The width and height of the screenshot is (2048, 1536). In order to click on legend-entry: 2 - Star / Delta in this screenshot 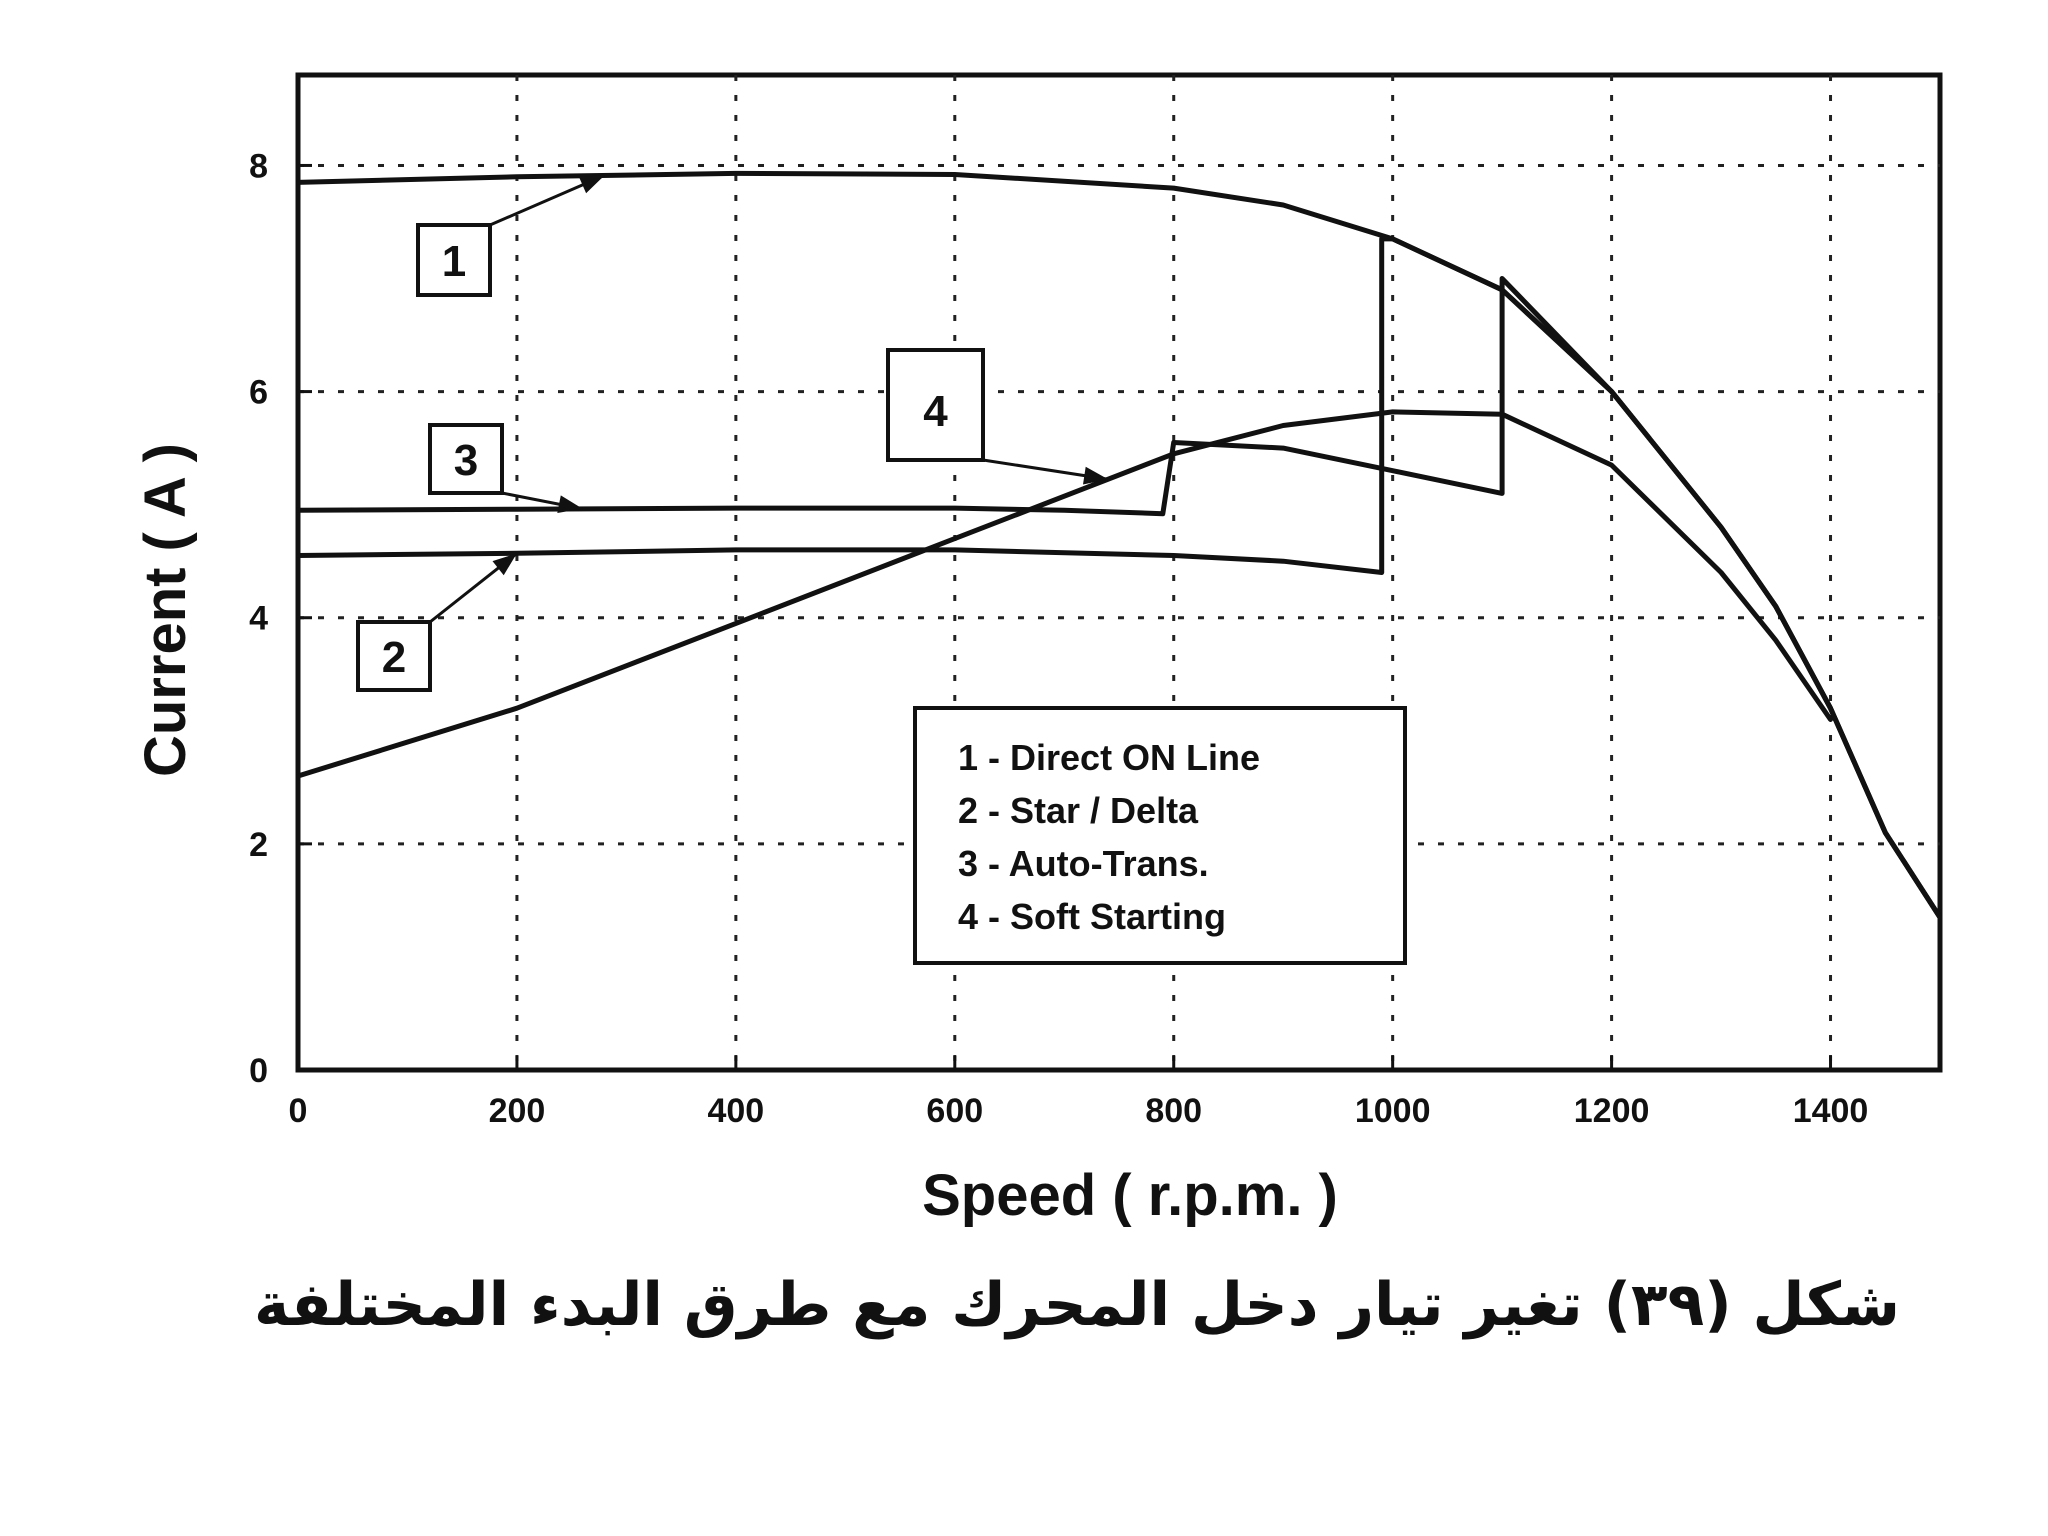, I will do `click(1078, 810)`.